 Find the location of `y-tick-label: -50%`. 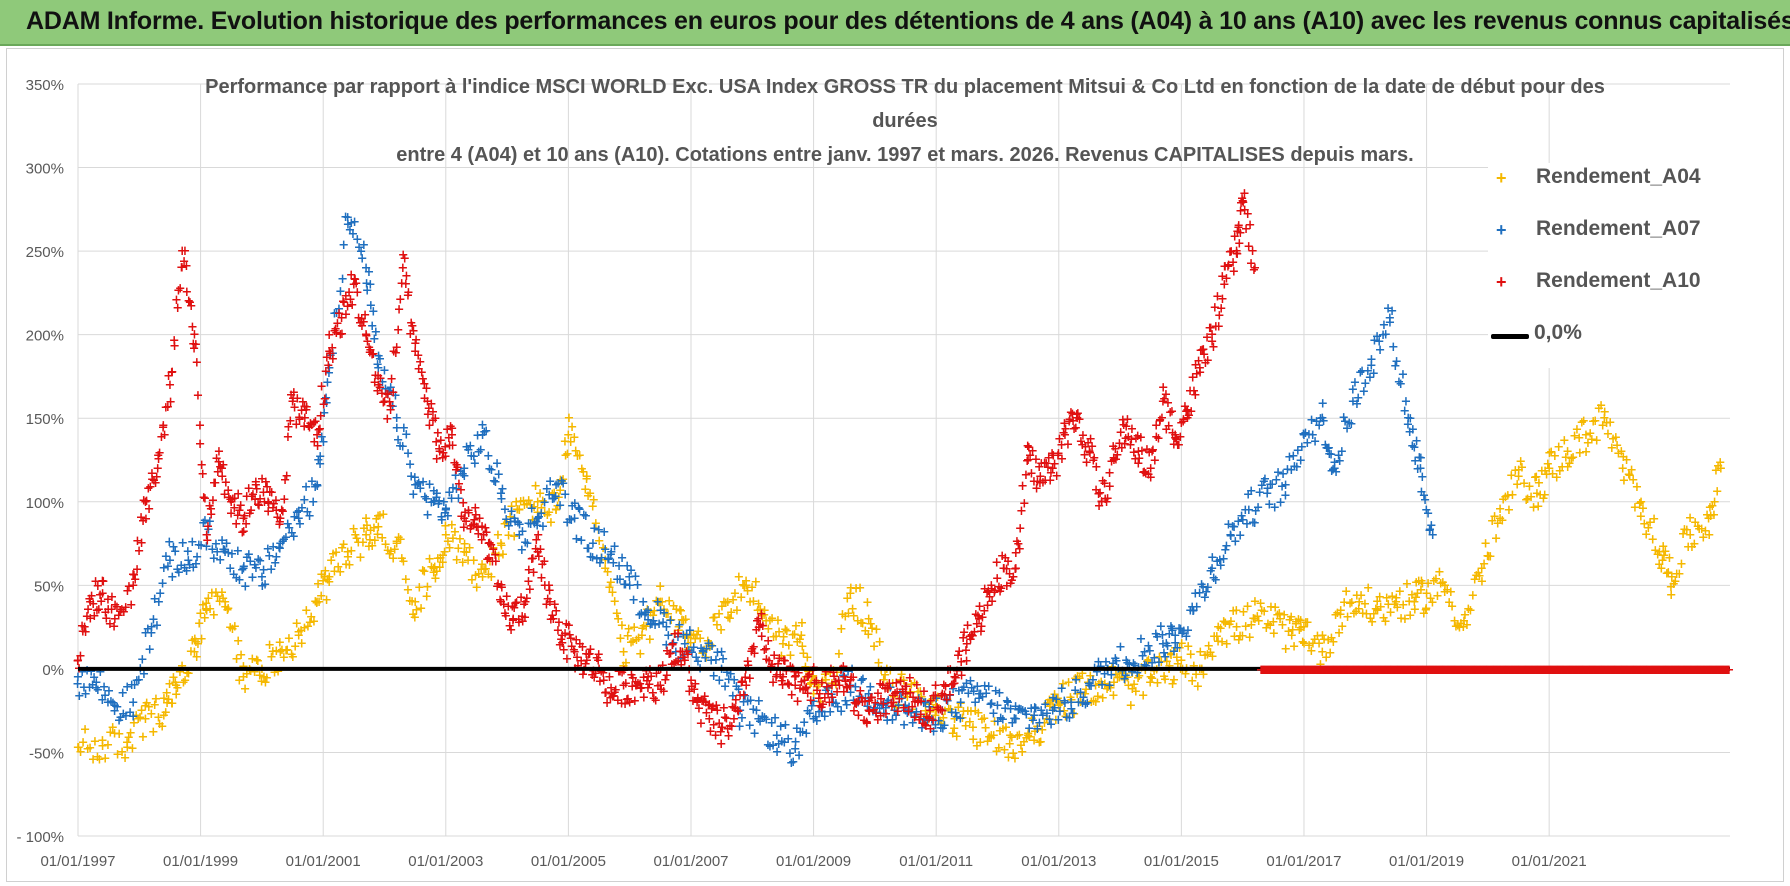

y-tick-label: -50% is located at coordinates (46, 753).